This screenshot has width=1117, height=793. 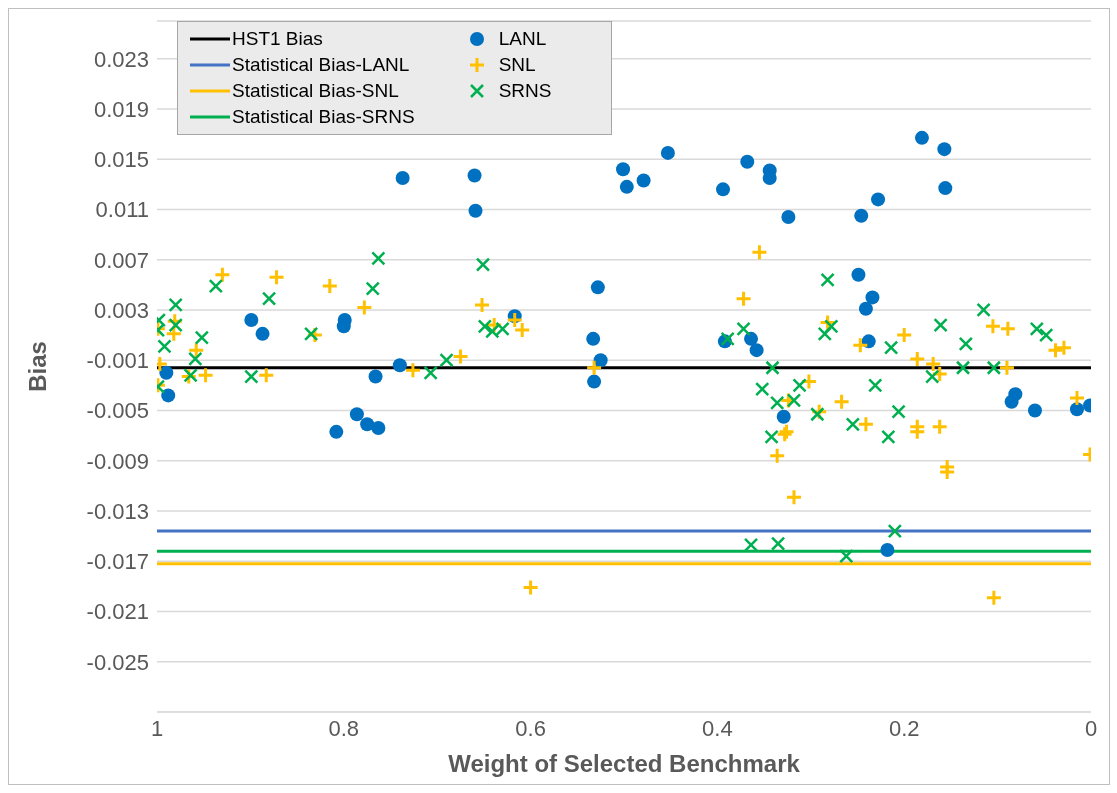 I want to click on y-tick-label: -0.021, so click(x=117, y=612).